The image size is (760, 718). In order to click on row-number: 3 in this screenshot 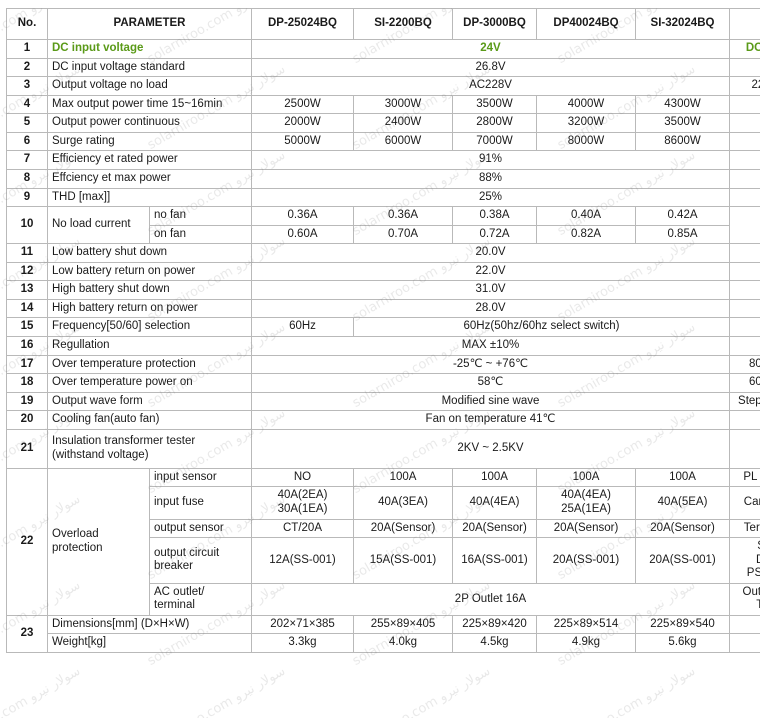, I will do `click(27, 86)`.